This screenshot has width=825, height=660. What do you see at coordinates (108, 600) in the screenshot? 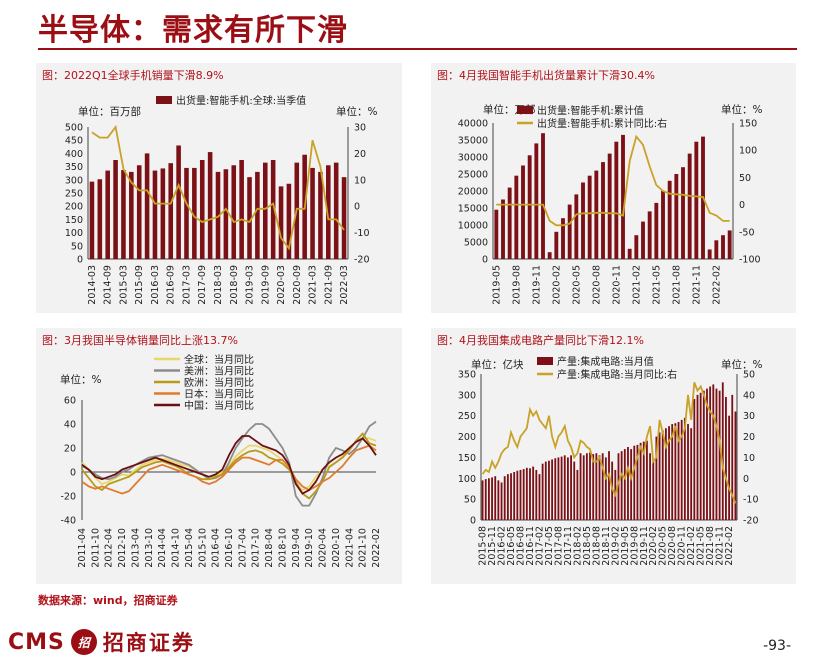
I see `data-source-note: 数据来源：wind，招商证券` at bounding box center [108, 600].